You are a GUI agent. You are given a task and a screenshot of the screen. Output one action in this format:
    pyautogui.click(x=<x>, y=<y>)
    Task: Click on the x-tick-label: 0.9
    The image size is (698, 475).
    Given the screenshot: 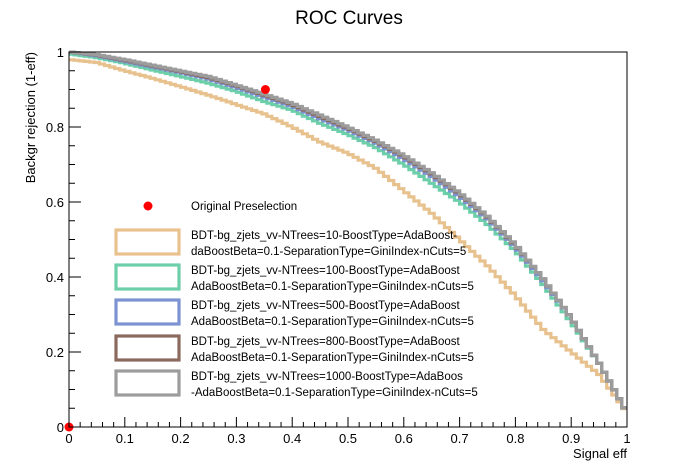 What is the action you would take?
    pyautogui.click(x=571, y=438)
    